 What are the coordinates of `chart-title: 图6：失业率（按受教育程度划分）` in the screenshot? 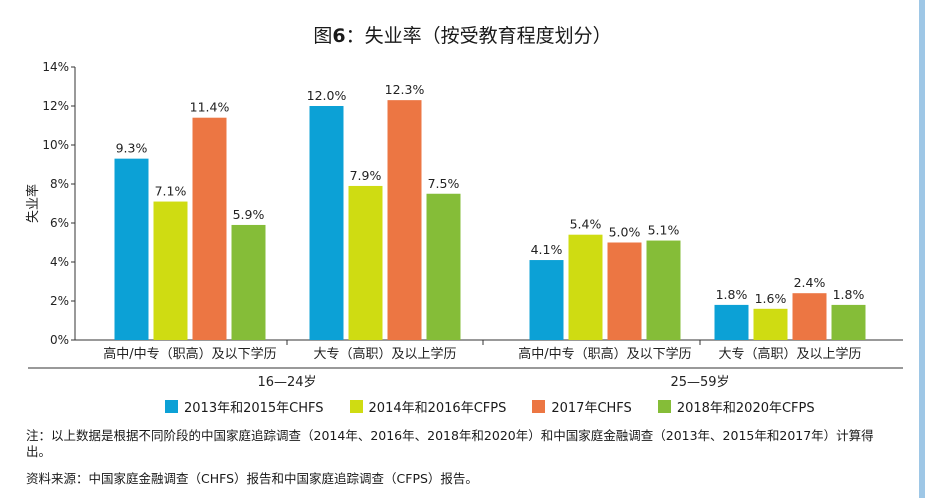 It's located at (462, 34).